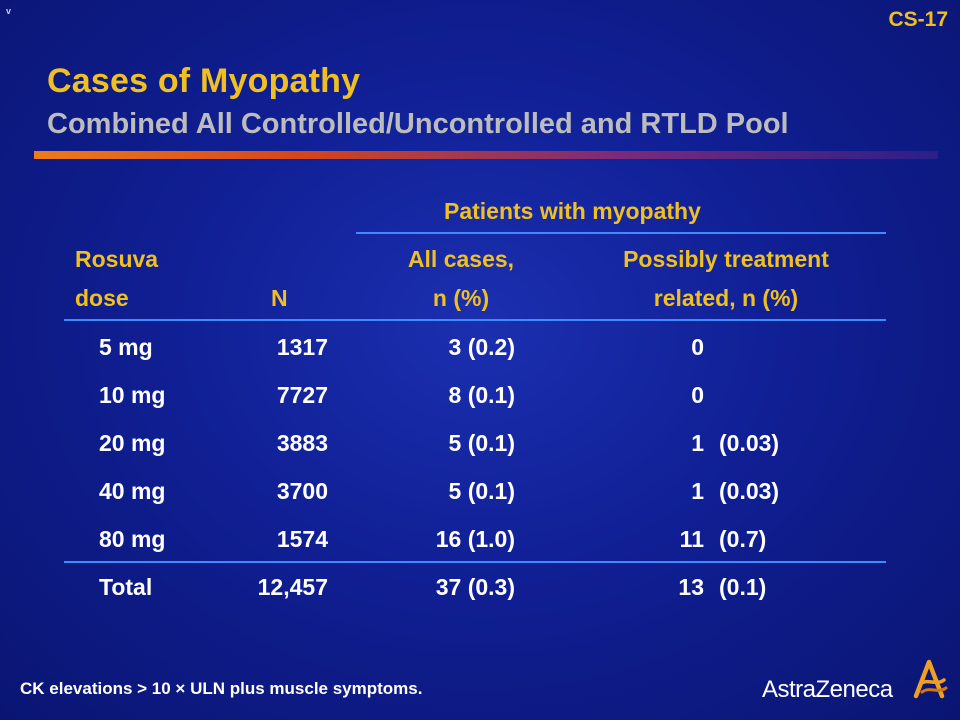  I want to click on total-n-cell: 12,457, so click(292, 587).